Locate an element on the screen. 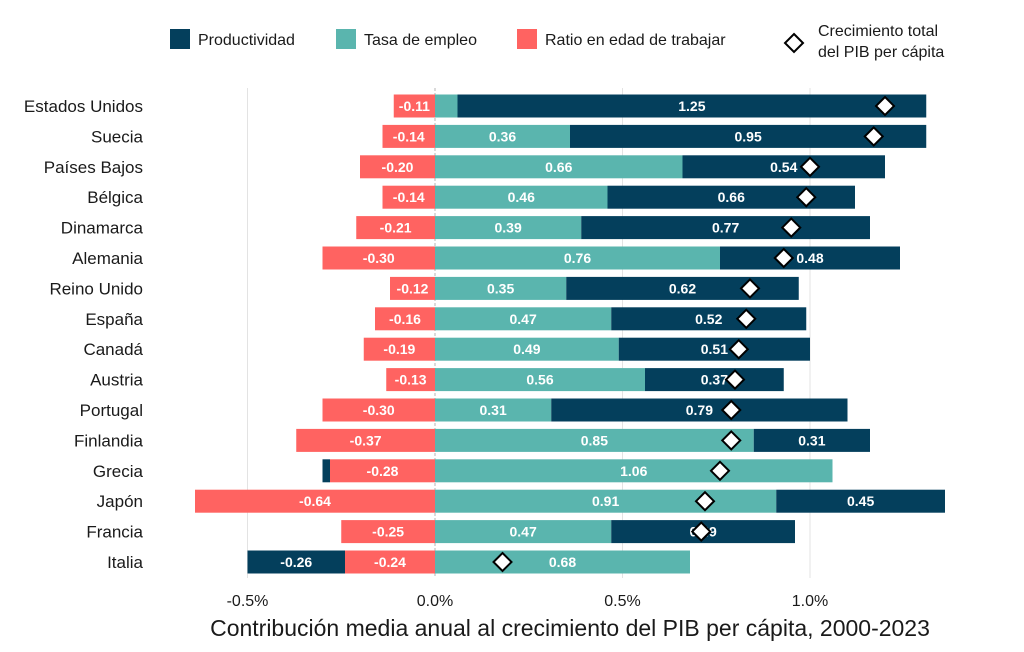  x-tick-label: -0.5% is located at coordinates (248, 601).